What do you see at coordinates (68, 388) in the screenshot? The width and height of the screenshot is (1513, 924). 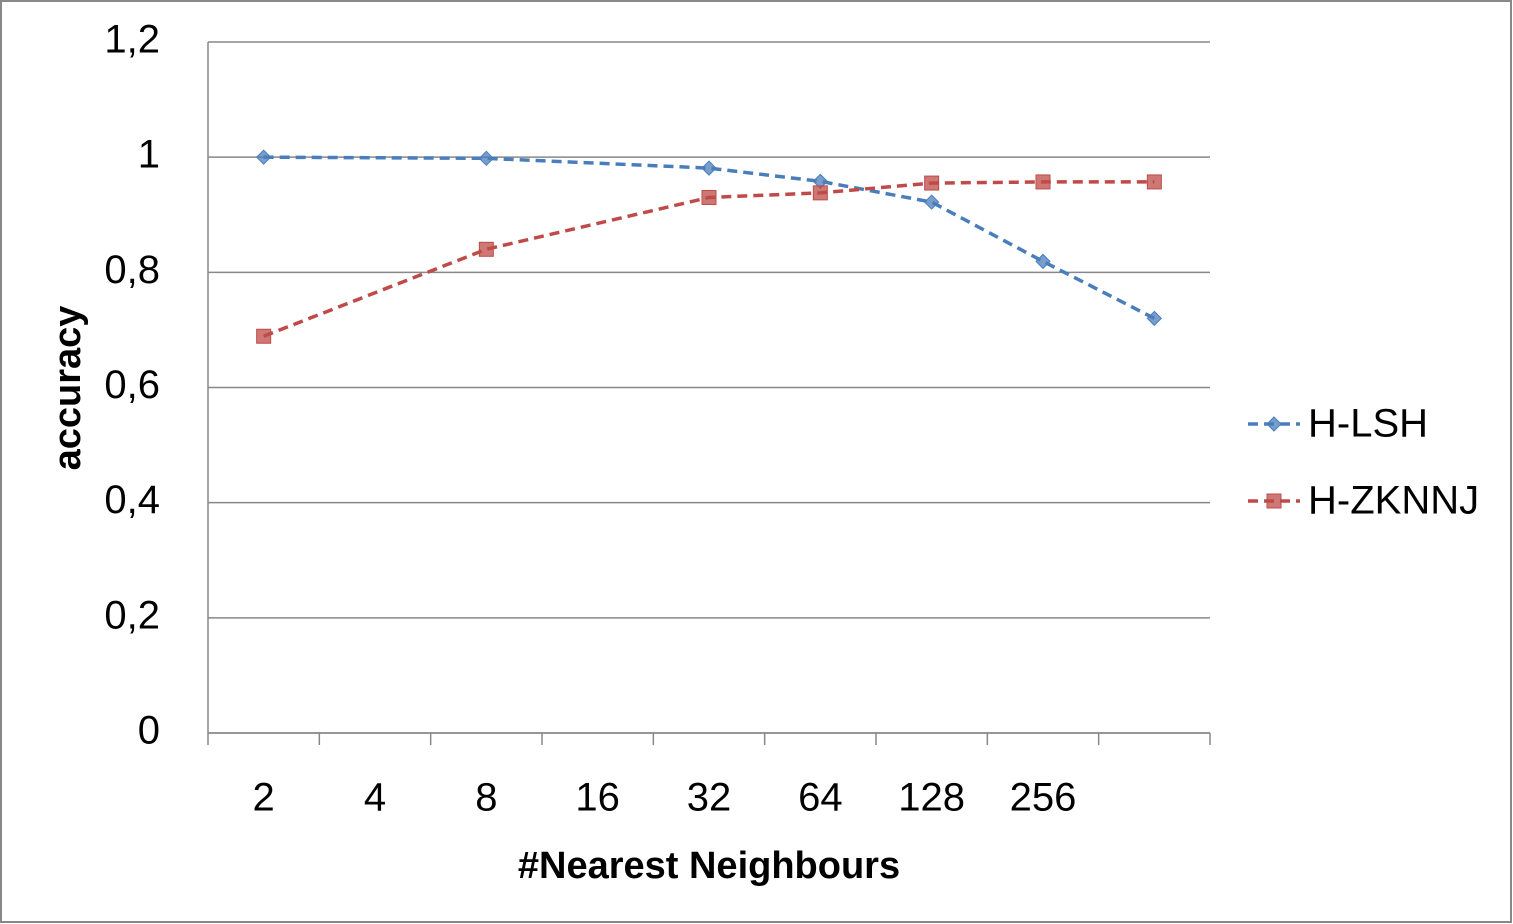 I see `y-axis-label: accuracy` at bounding box center [68, 388].